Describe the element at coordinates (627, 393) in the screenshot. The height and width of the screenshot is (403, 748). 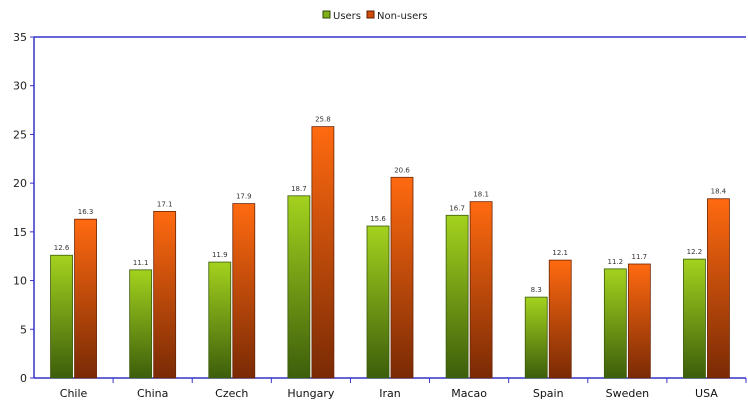
I see `x-tick-label: Sweden` at that location.